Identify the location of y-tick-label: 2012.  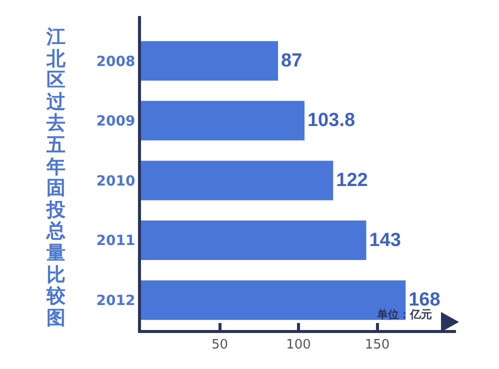
(116, 301).